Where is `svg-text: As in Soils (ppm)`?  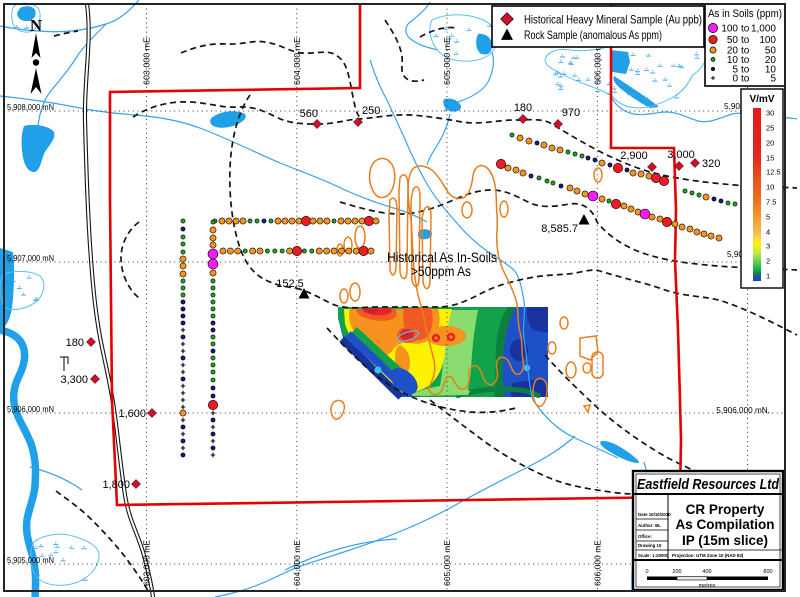
svg-text: As in Soils (ppm) is located at coordinates (745, 14).